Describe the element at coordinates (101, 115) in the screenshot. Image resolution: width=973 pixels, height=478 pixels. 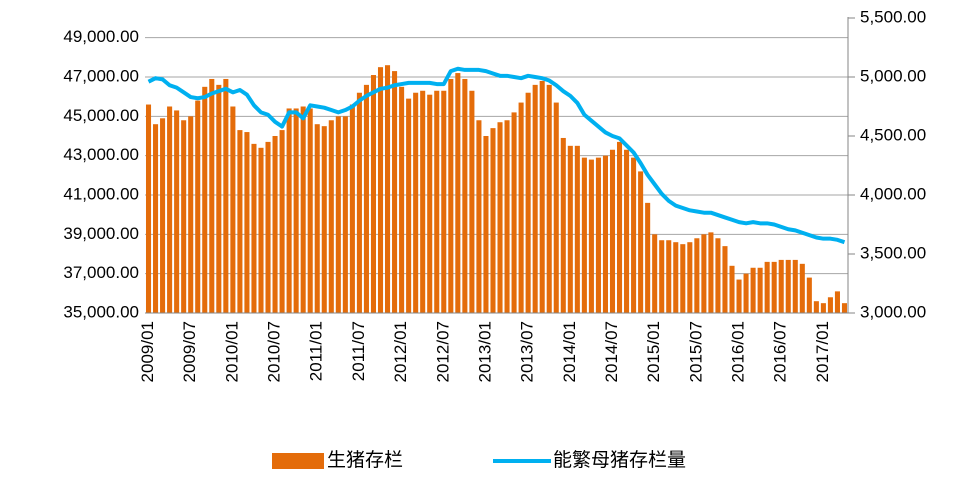
I see `y-tick-label: 45,000.00` at that location.